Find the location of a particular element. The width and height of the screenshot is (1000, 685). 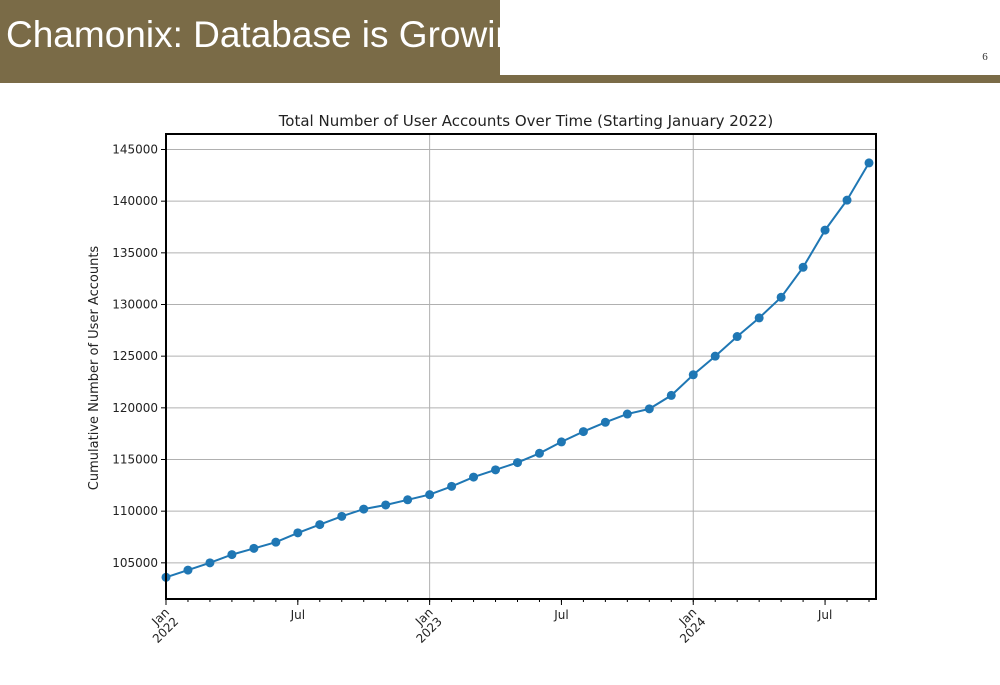

slide-title: Chamonix: Database is Growing is located at coordinates (271, 34).